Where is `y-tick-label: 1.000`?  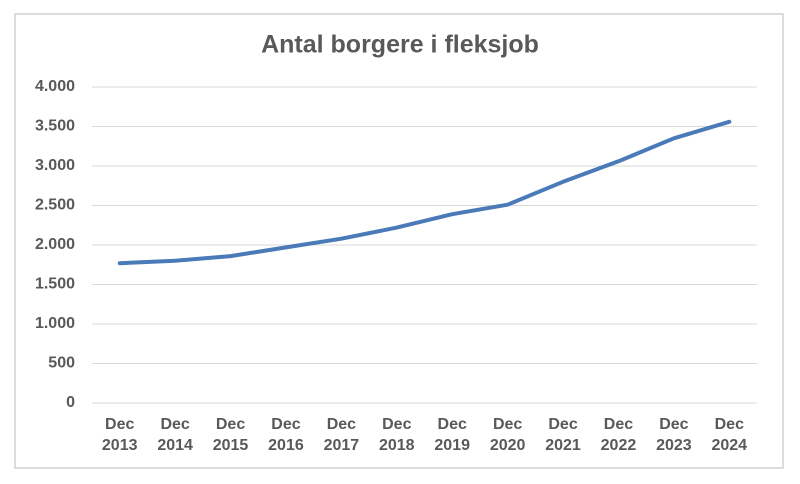
y-tick-label: 1.000 is located at coordinates (55, 323).